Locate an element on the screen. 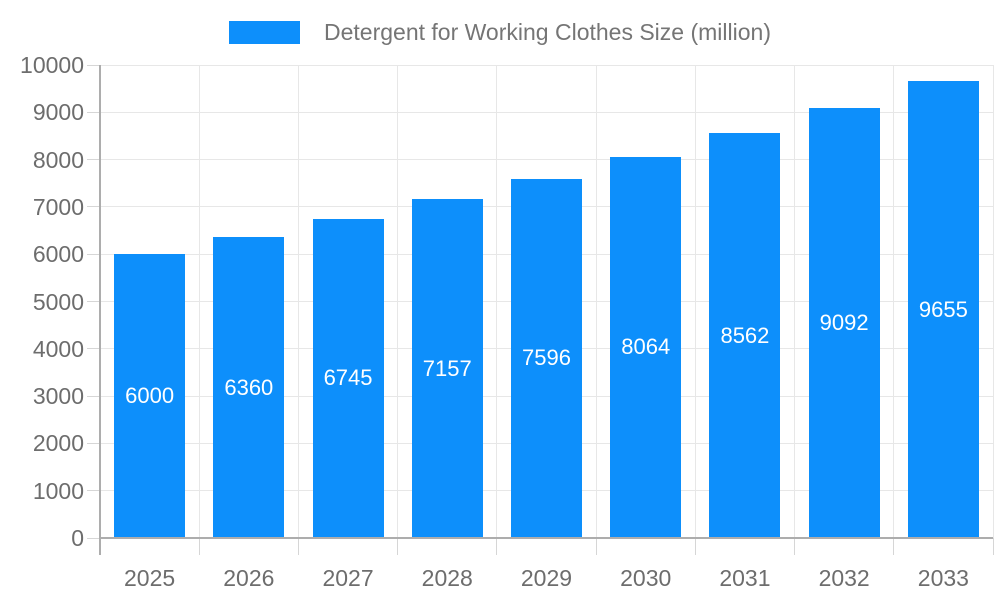 The height and width of the screenshot is (600, 1000). y-axis-tick-label: 0 is located at coordinates (77, 538).